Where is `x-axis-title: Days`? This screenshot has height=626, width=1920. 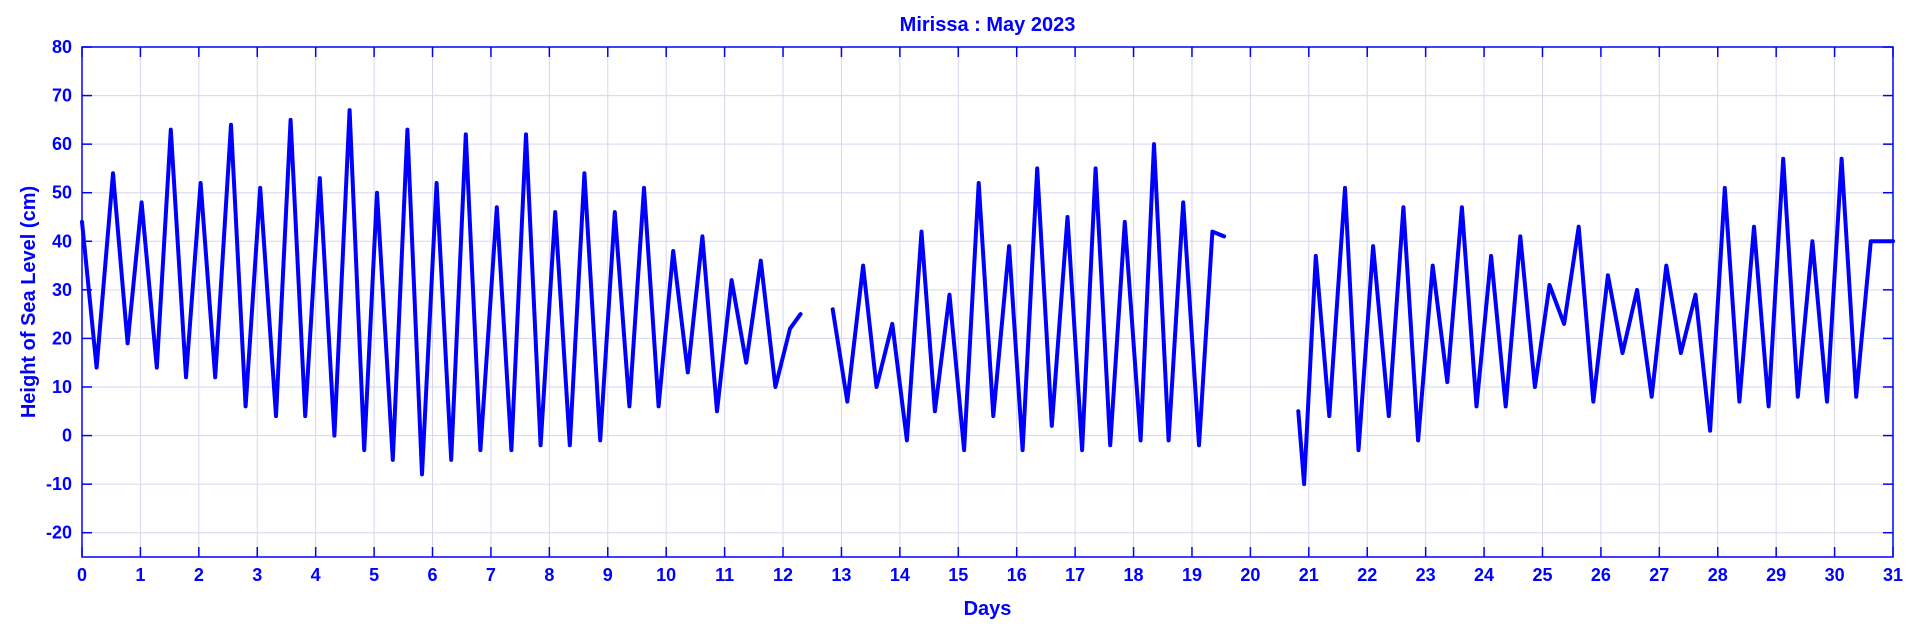 x-axis-title: Days is located at coordinates (988, 609).